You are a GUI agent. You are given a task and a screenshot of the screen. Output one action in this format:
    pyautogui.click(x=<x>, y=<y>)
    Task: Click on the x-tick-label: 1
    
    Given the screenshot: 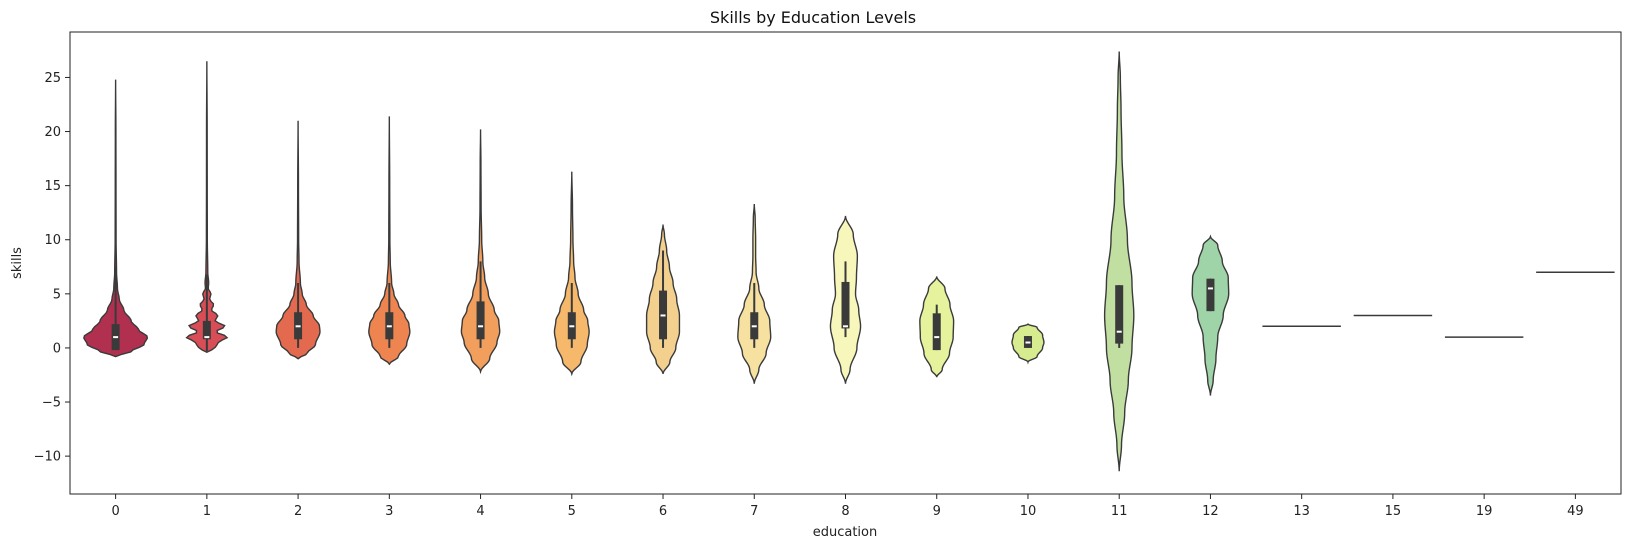 What is the action you would take?
    pyautogui.click(x=207, y=511)
    